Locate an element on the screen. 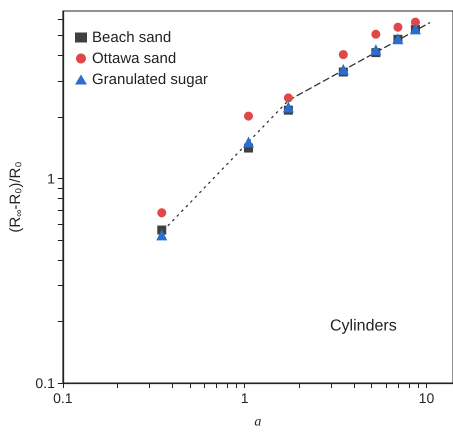  legend-label: Beach sand is located at coordinates (132, 37).